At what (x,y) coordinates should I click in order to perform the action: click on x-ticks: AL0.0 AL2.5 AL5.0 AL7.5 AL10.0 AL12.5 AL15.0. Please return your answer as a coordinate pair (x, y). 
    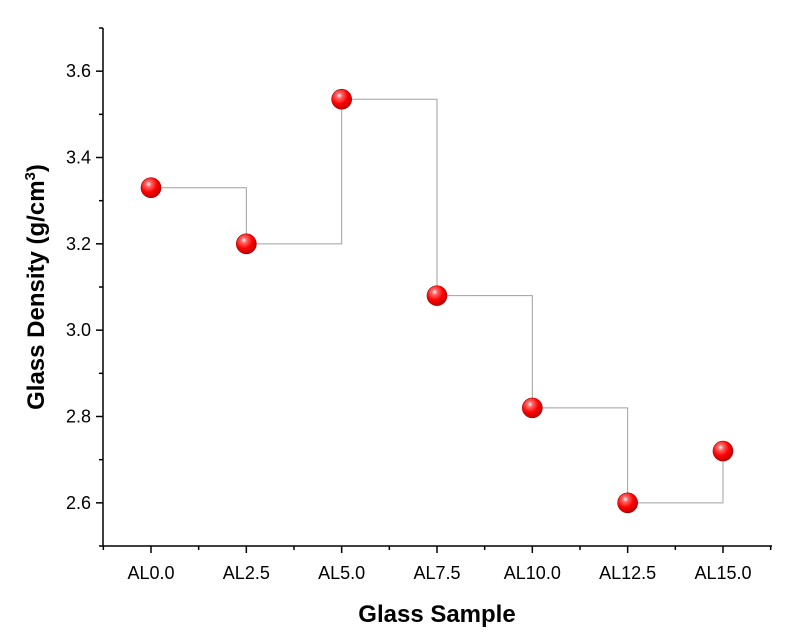
    Looking at the image, I should click on (437, 564).